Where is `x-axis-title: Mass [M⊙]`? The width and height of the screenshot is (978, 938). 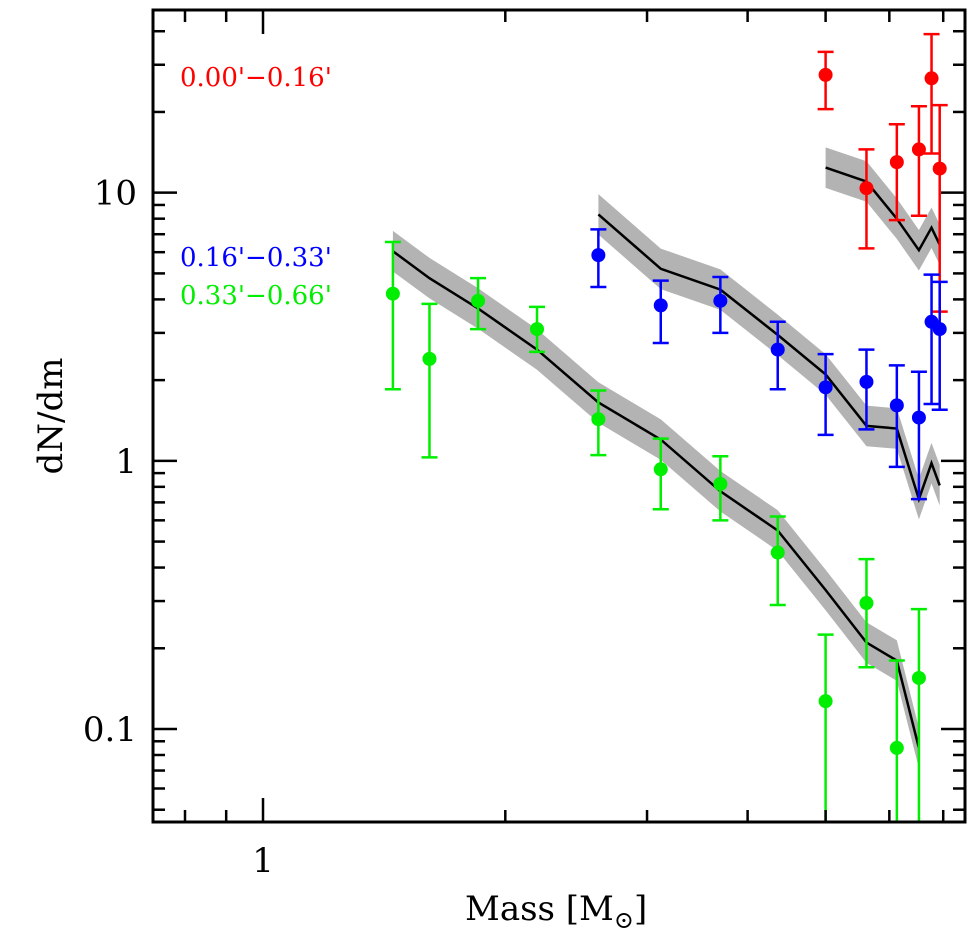
x-axis-title: Mass [M⊙] is located at coordinates (556, 911).